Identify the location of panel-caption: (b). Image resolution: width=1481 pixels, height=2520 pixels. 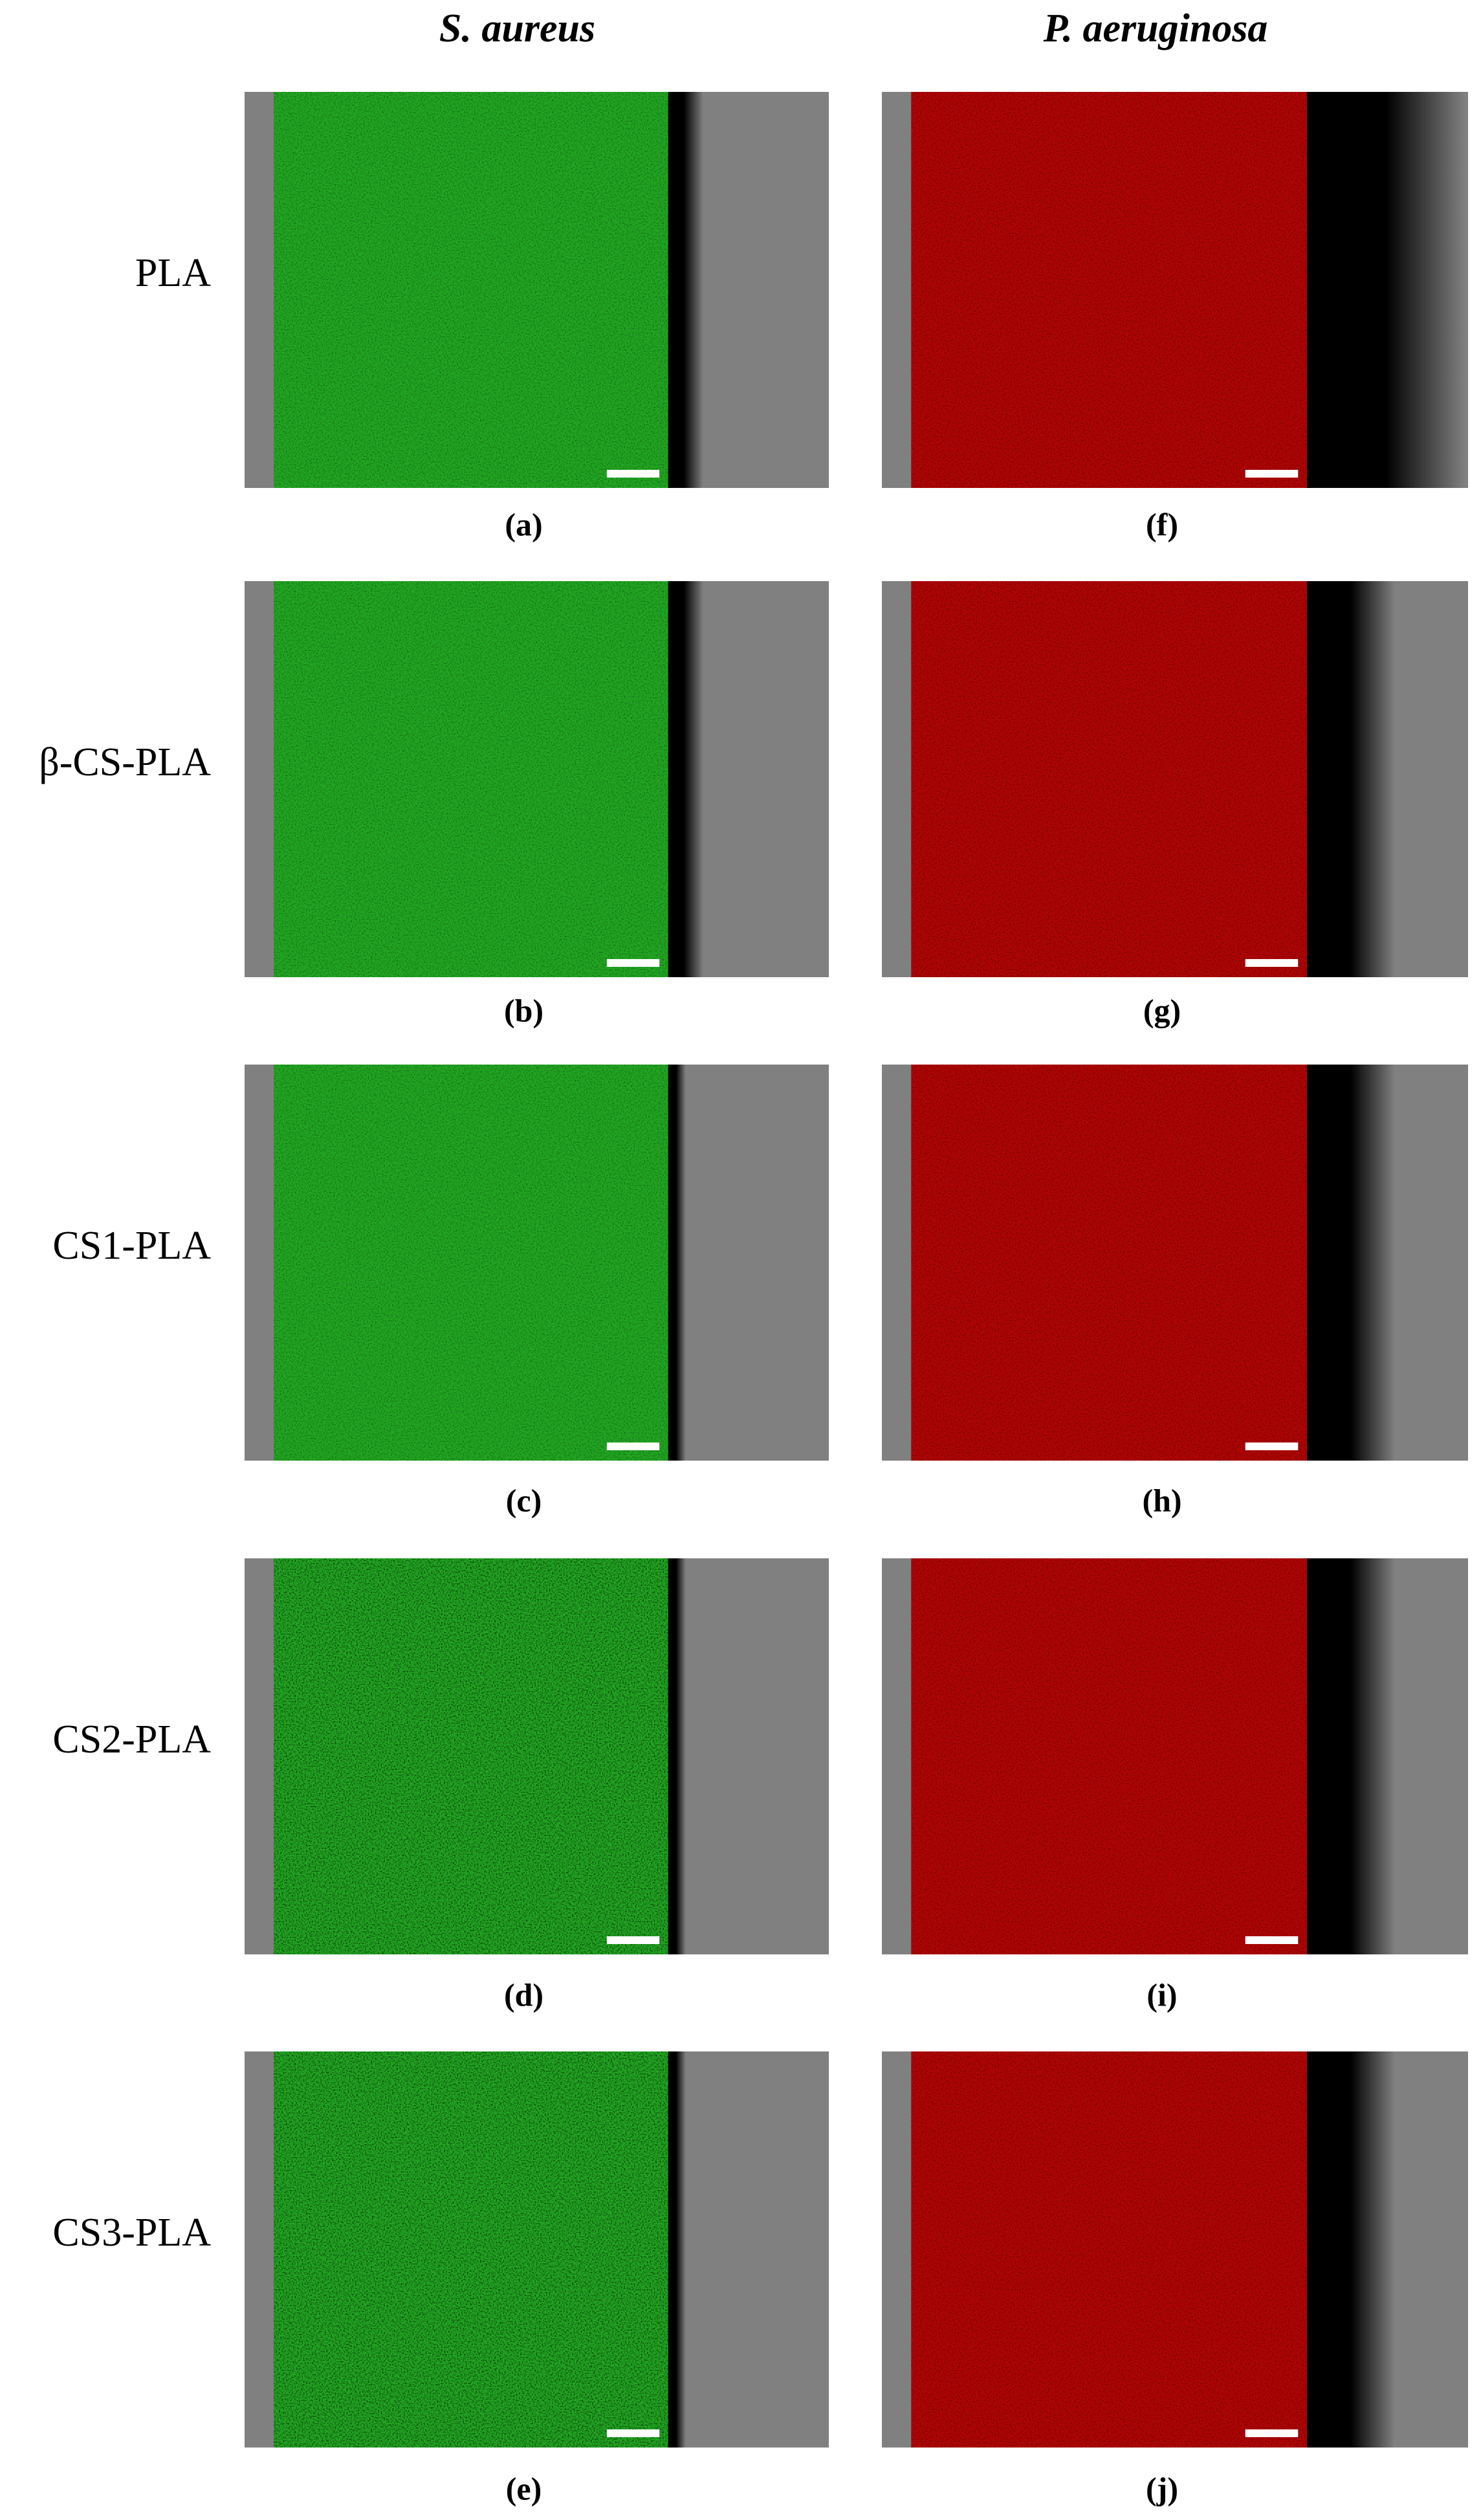
(523, 1010).